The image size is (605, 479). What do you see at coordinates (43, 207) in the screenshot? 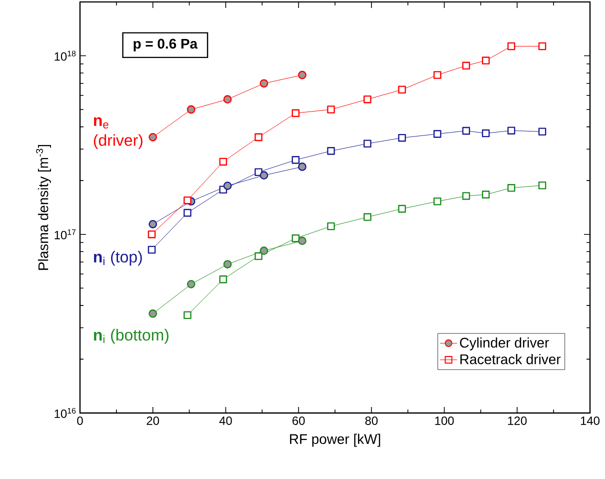
I see `y-axis-title: Plasma density [m$^{-3}$]` at bounding box center [43, 207].